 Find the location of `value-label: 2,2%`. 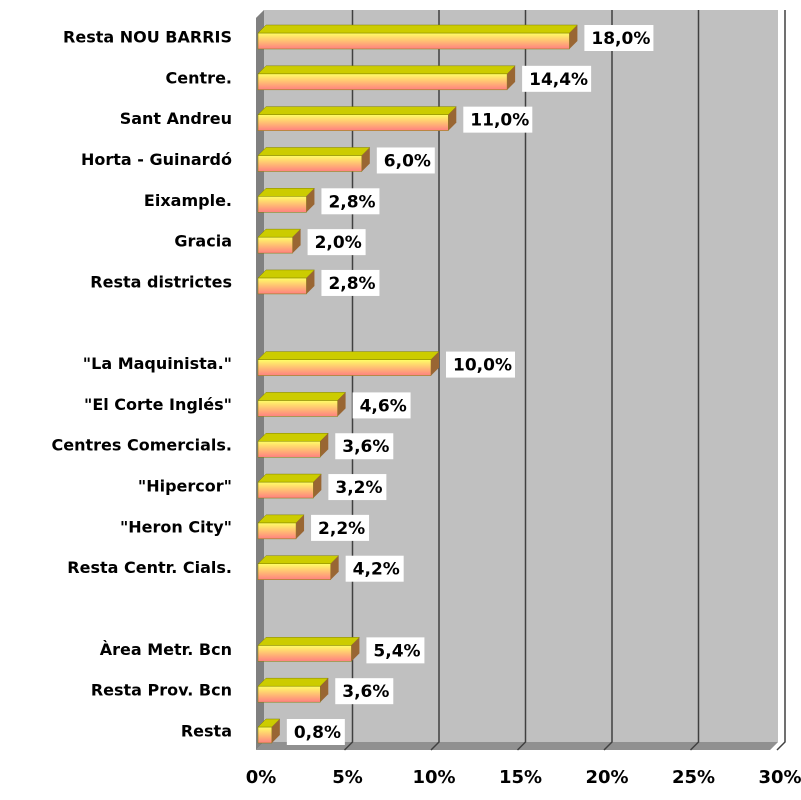

value-label: 2,2% is located at coordinates (341, 529).